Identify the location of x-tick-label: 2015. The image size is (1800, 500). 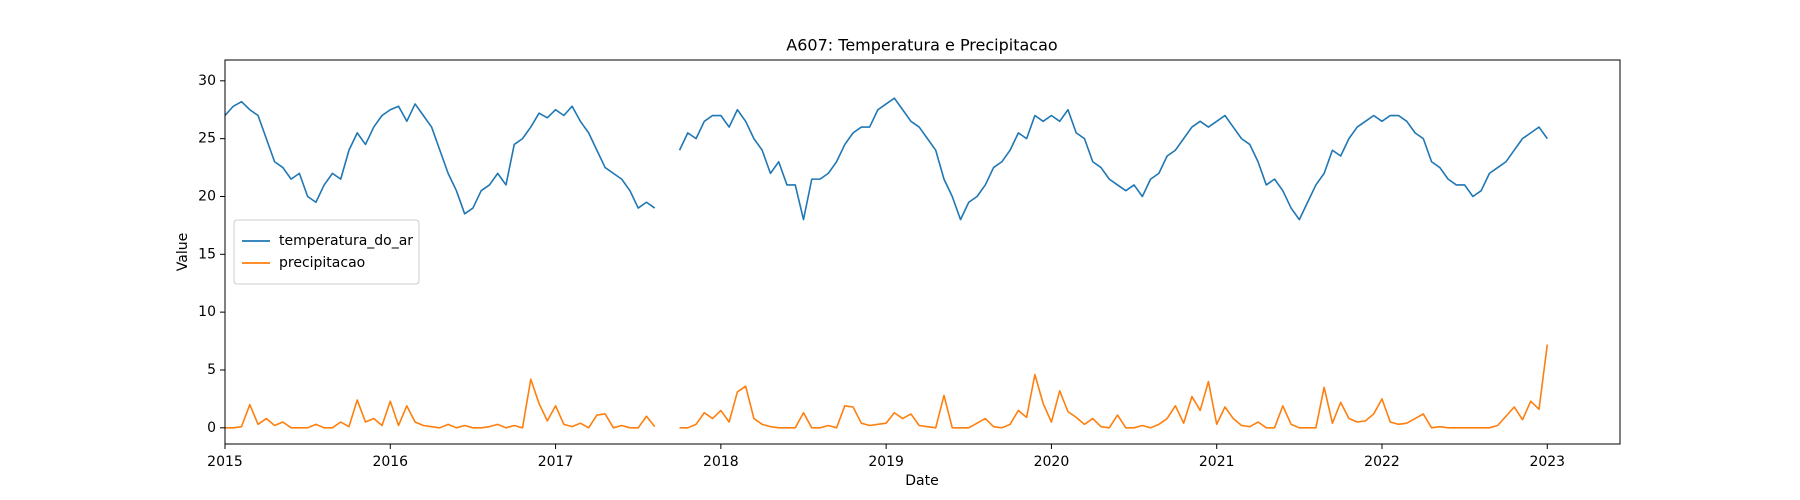
(225, 462).